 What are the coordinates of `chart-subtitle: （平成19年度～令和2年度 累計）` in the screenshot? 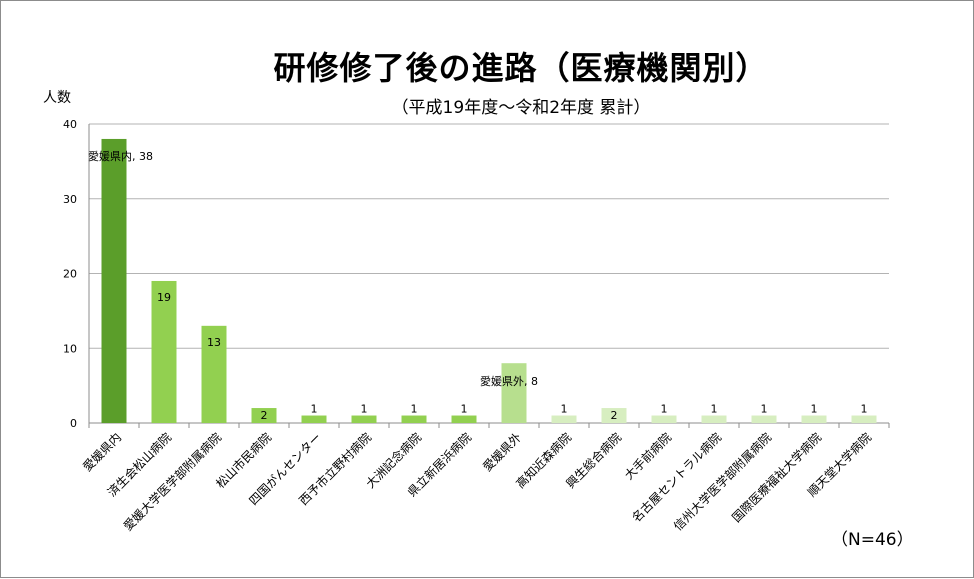 It's located at (521, 108).